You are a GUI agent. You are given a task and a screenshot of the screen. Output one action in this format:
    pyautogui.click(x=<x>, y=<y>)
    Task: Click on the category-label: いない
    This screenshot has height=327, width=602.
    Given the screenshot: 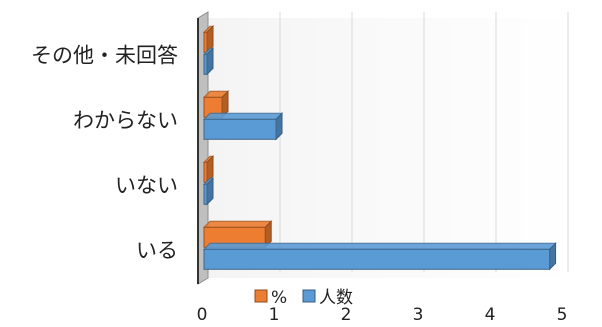 What is the action you would take?
    pyautogui.click(x=146, y=186)
    